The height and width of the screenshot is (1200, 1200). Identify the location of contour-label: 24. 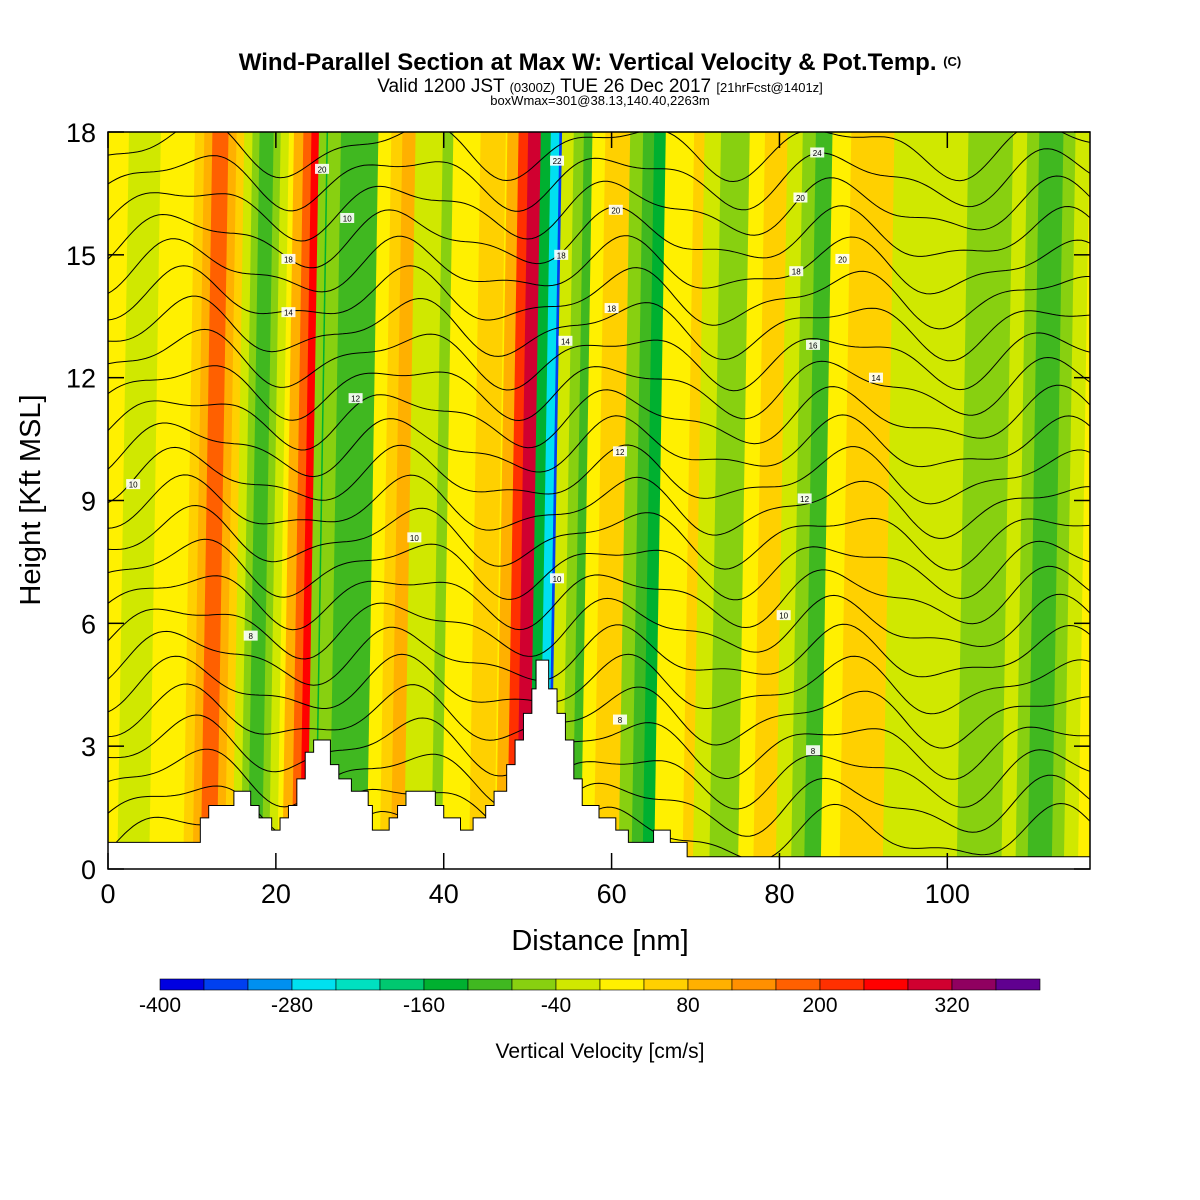
(817, 152).